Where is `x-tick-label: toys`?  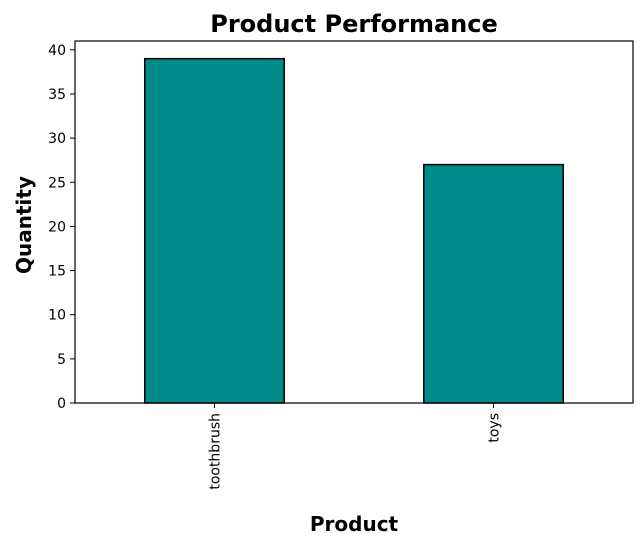 x-tick-label: toys is located at coordinates (495, 428).